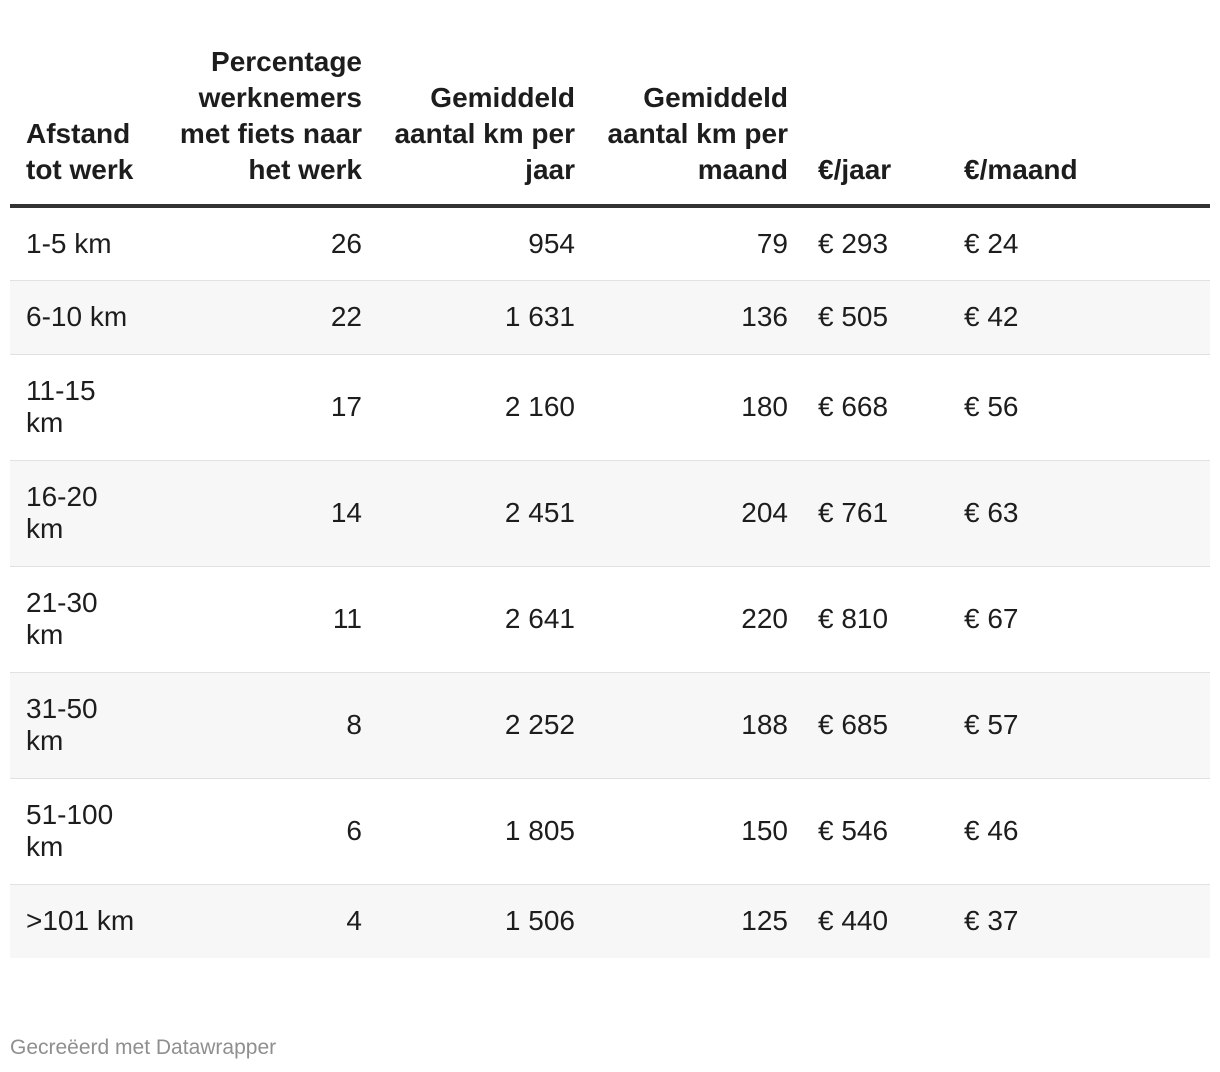 This screenshot has width=1220, height=1072. I want to click on table-cell: 16-20 km, so click(80, 513).